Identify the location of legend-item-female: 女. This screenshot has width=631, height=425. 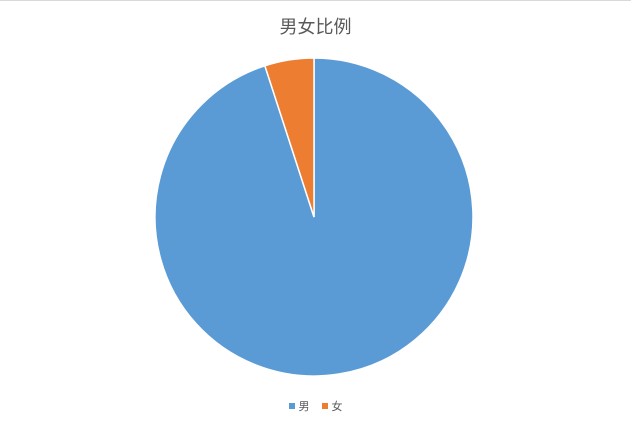
(332, 406).